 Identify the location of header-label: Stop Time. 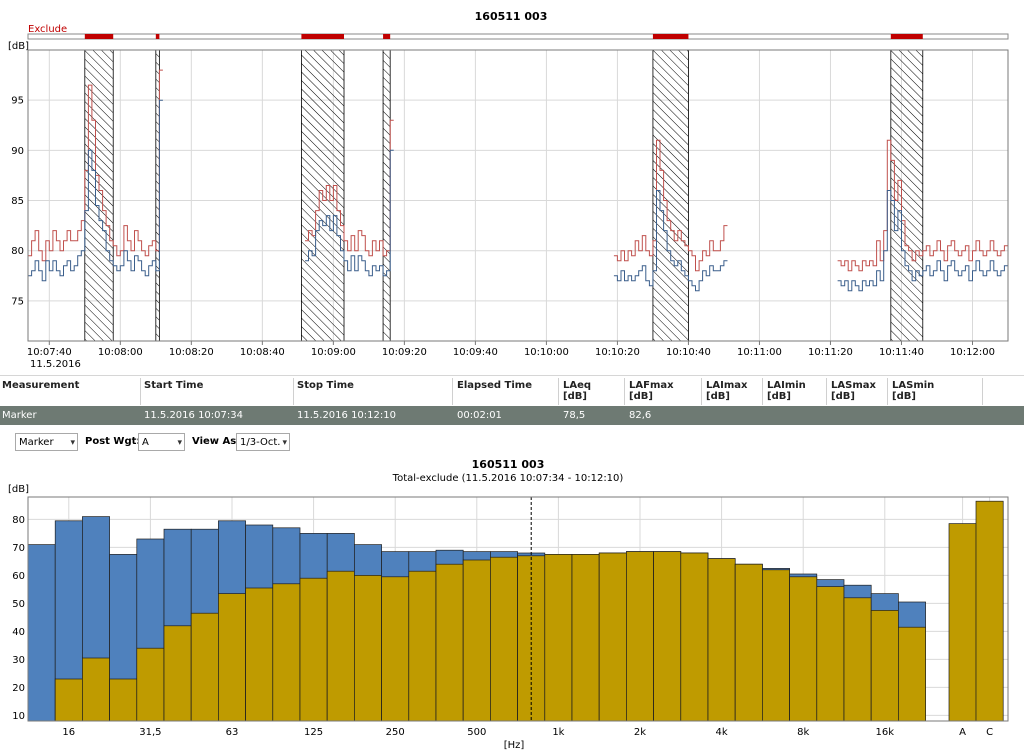
(325, 385).